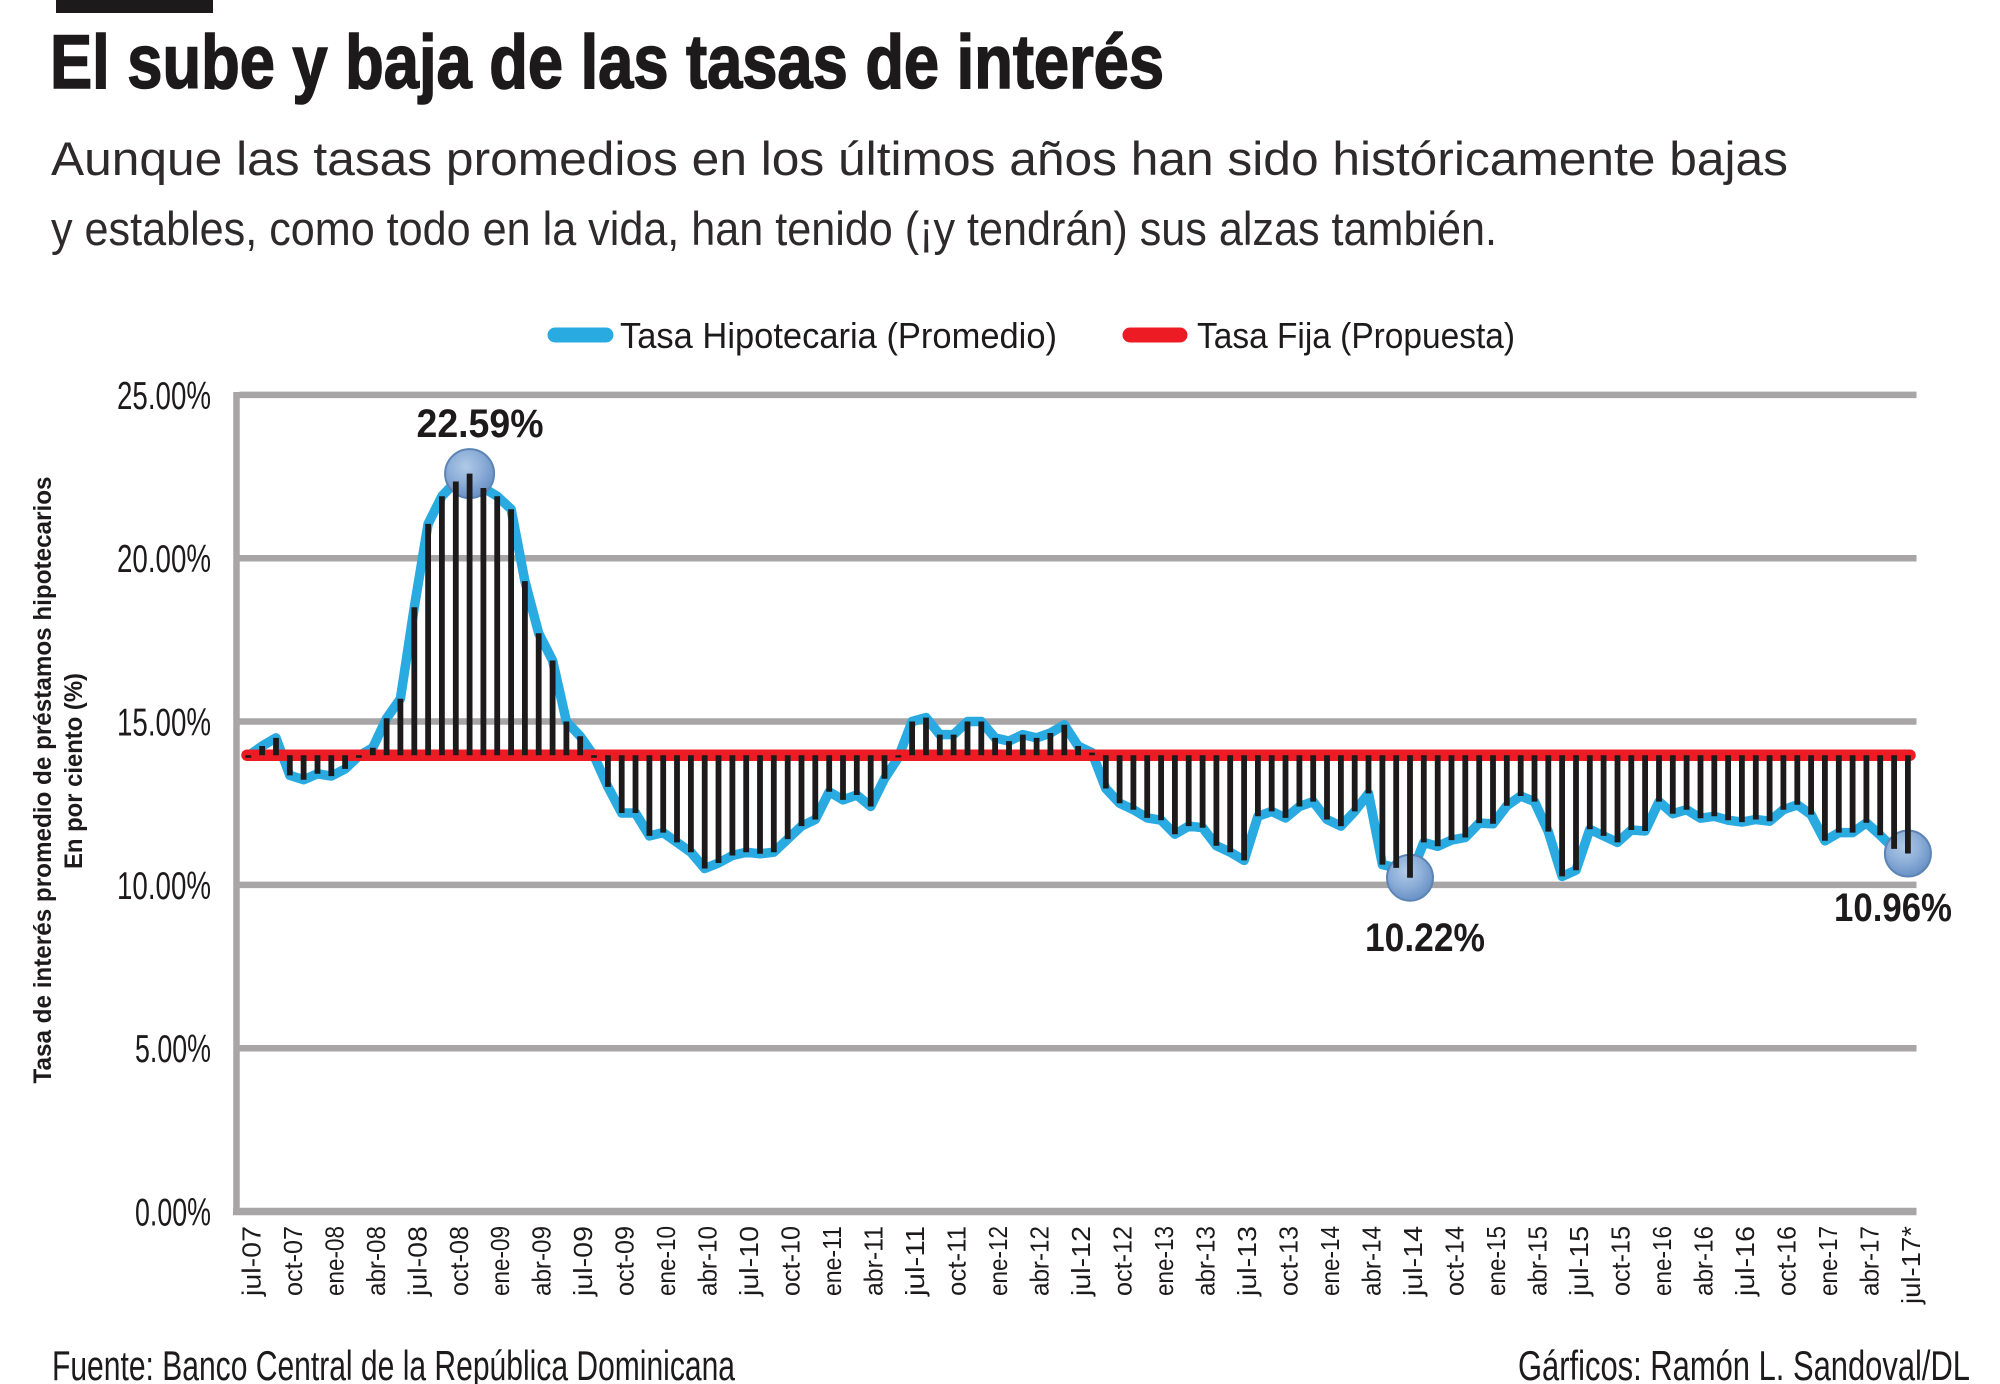 Image resolution: width=2000 pixels, height=1384 pixels. I want to click on svg-text: jul-12, so click(1081, 1261).